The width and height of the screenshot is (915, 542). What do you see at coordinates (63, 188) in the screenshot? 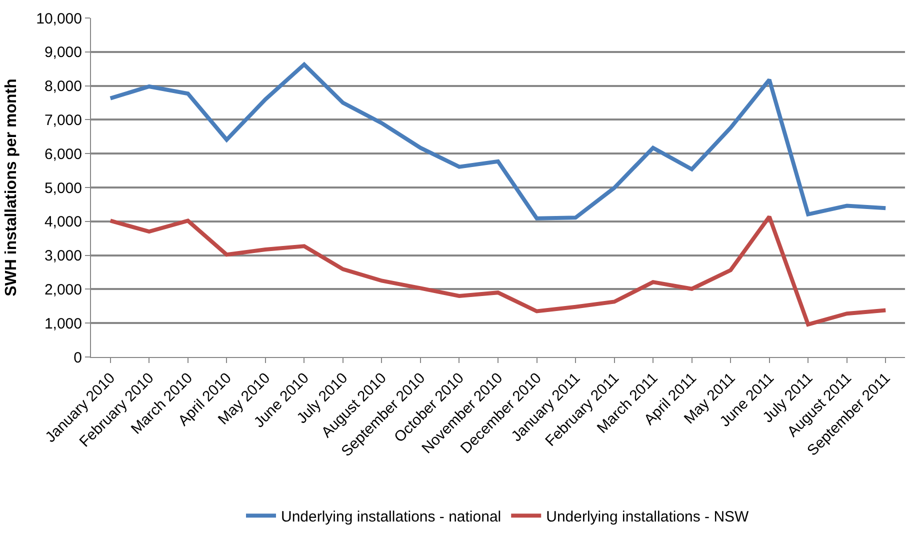
I see `y-tick-label: 5,000` at bounding box center [63, 188].